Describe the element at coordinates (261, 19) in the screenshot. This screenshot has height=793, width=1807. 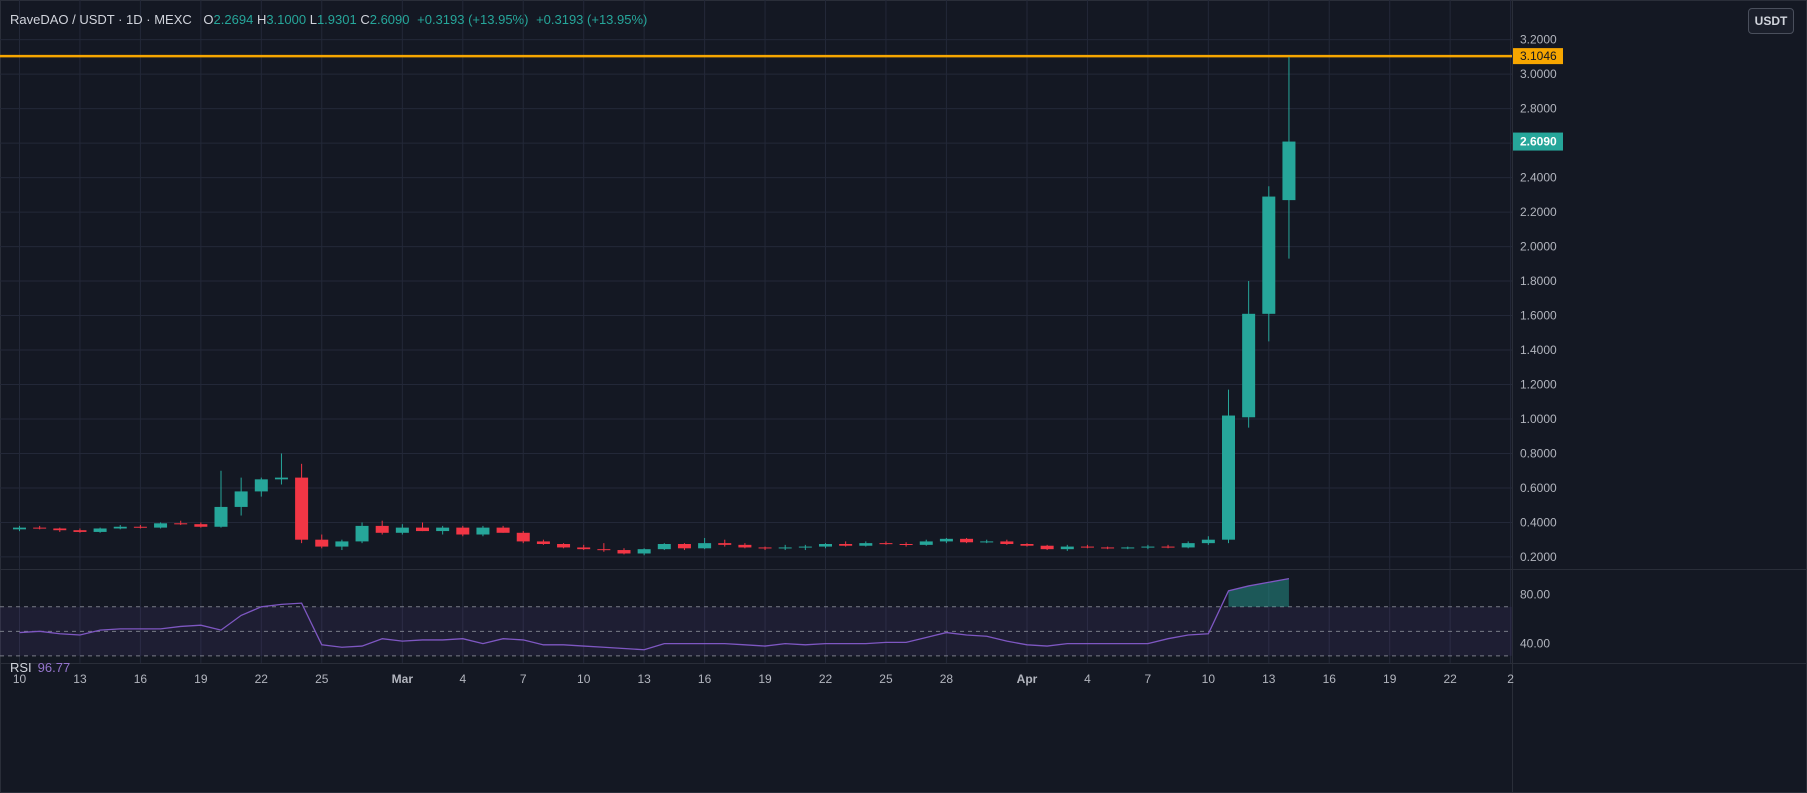
I see `high-label: H` at that location.